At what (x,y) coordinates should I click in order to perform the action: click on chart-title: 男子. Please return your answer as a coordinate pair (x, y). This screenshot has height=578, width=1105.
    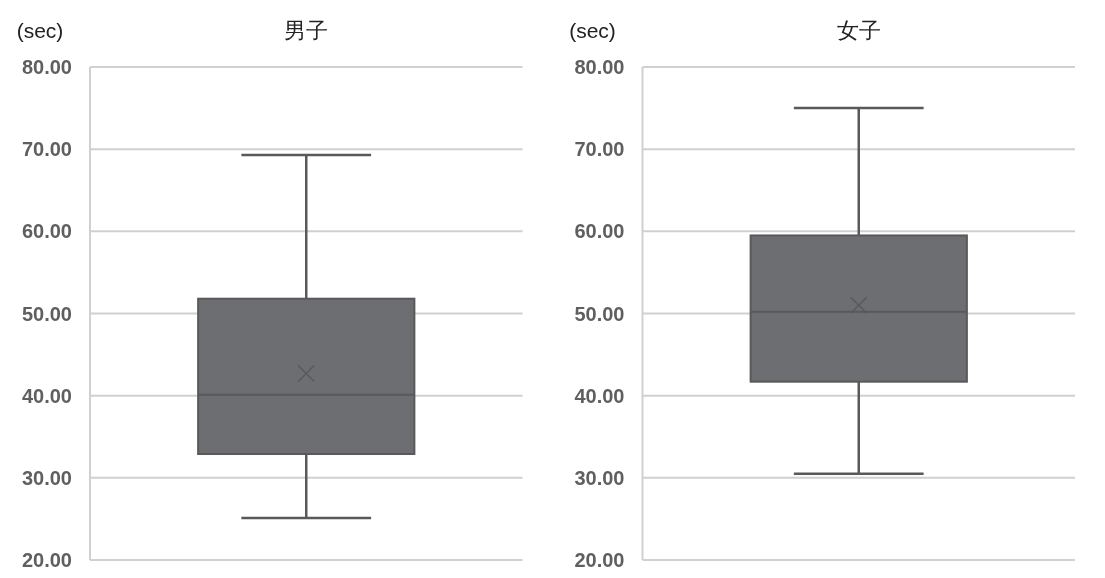
    Looking at the image, I should click on (306, 30).